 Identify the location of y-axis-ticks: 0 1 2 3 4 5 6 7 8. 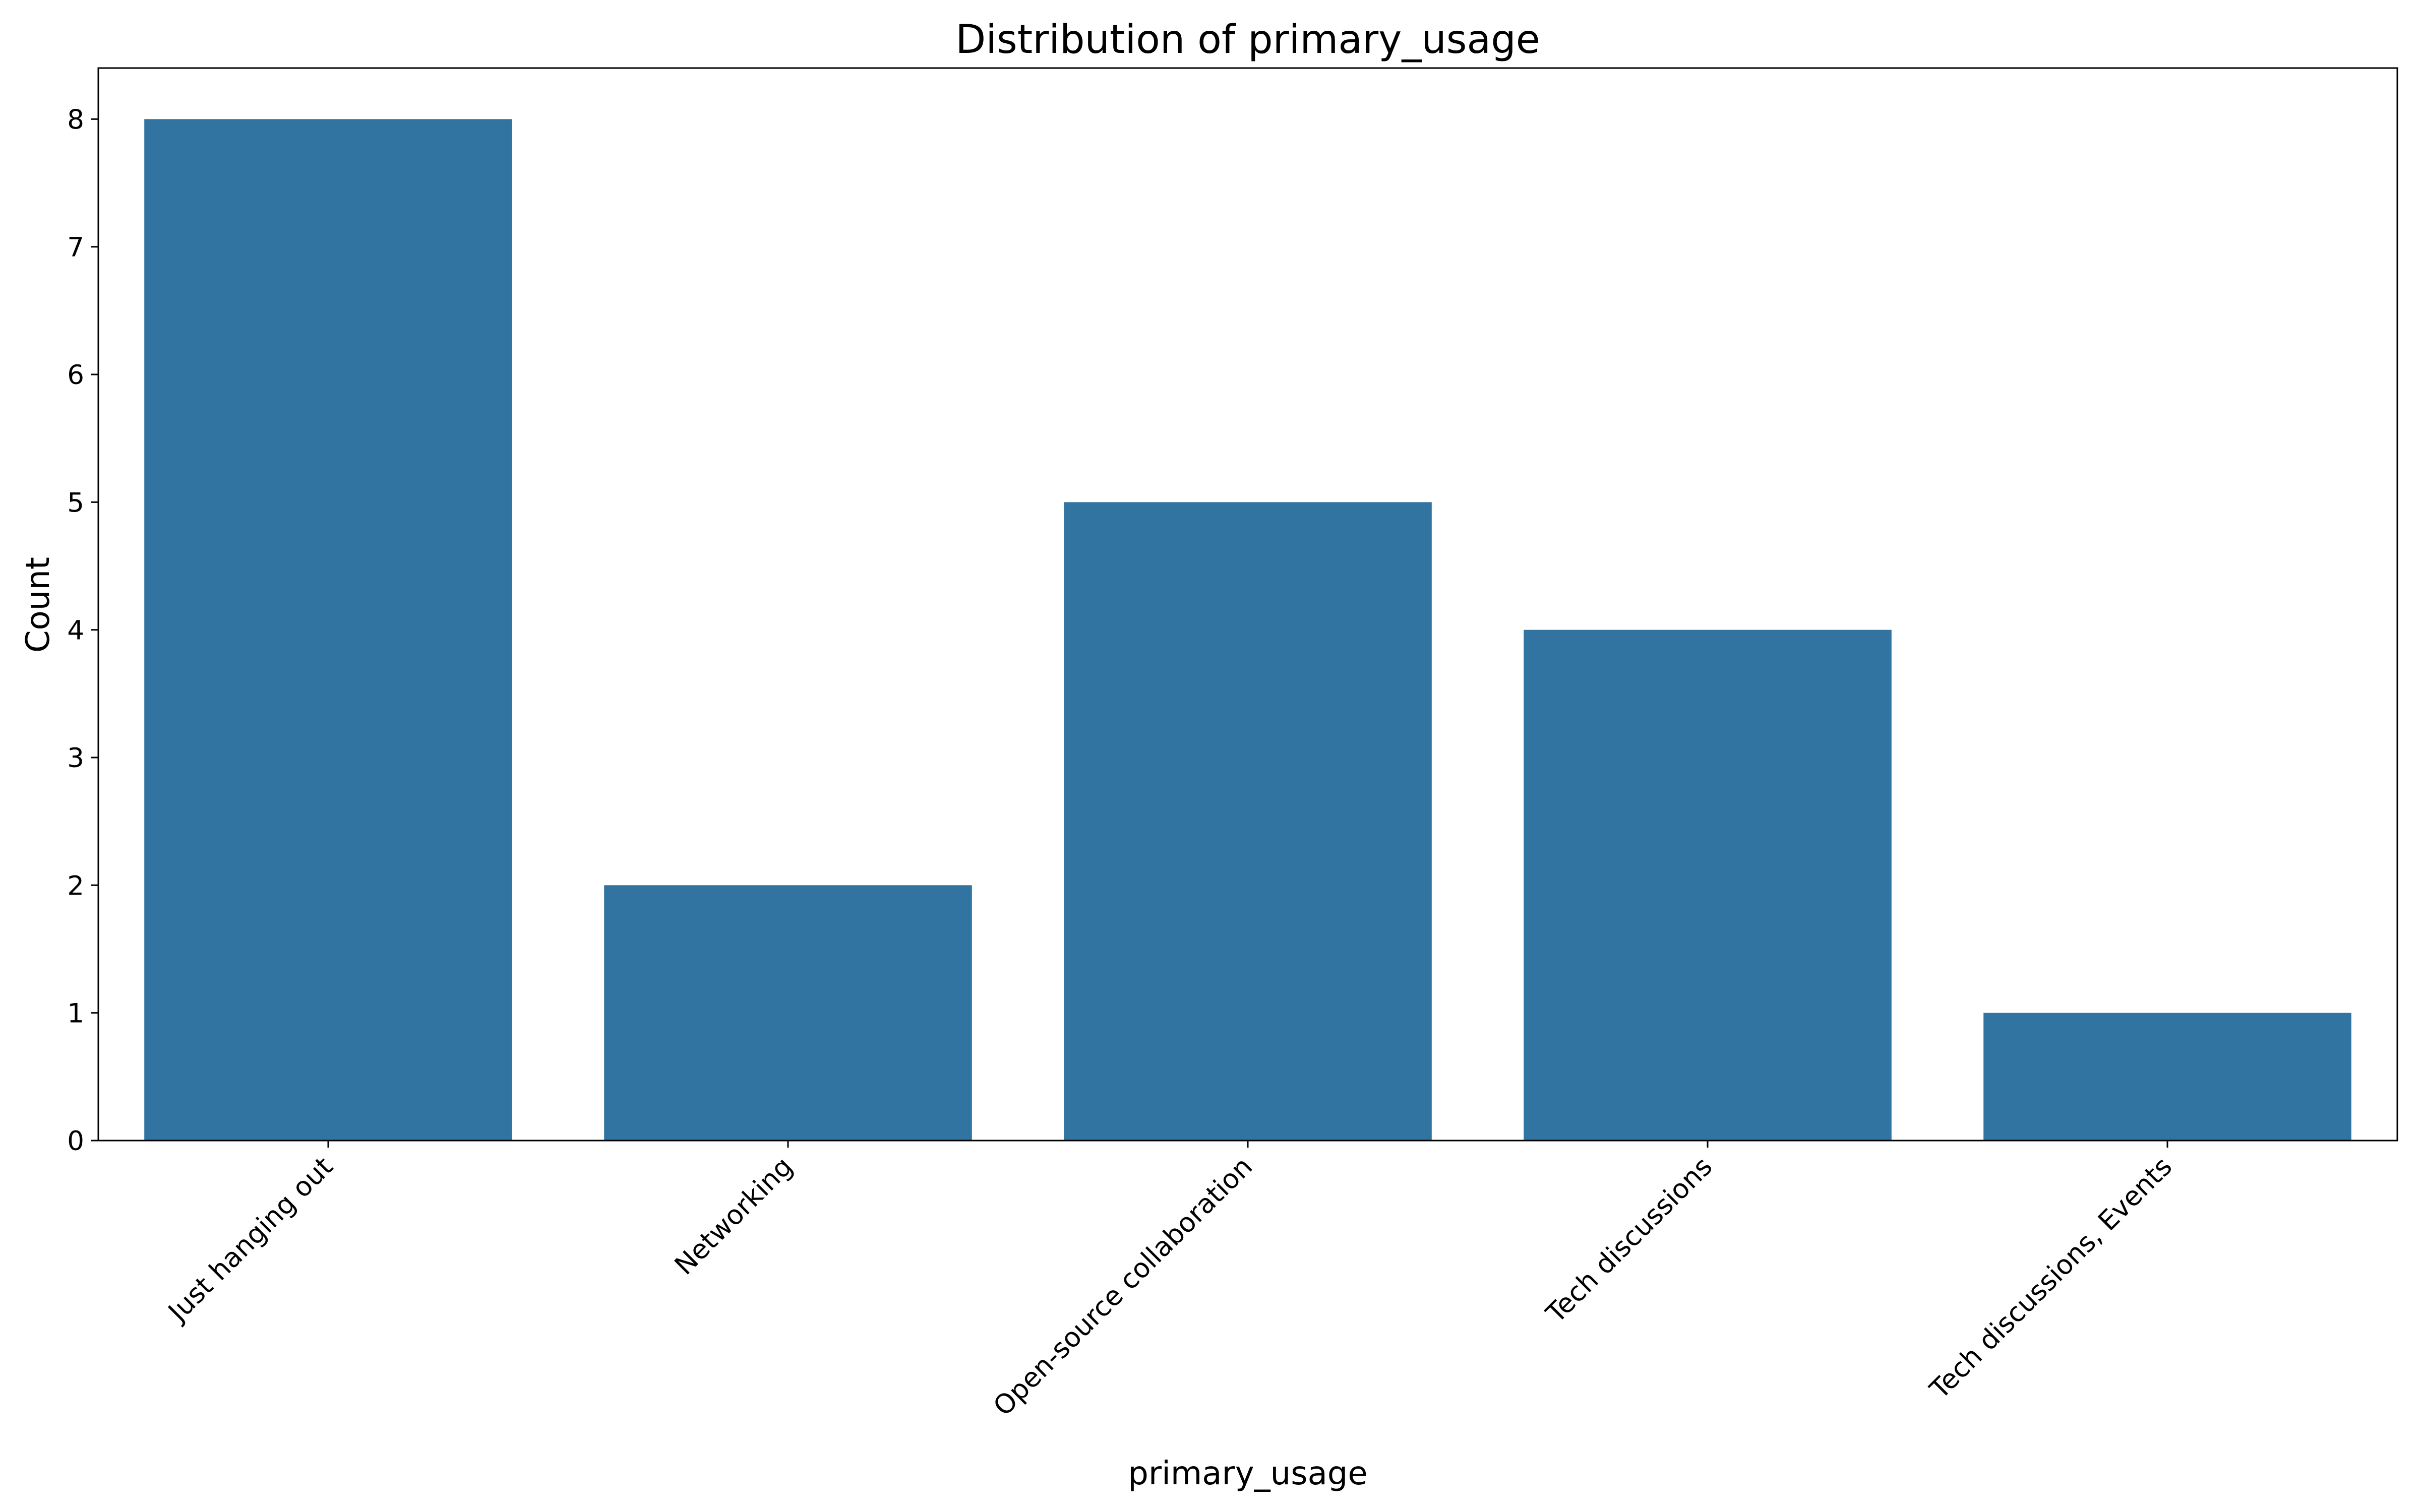
(82, 631).